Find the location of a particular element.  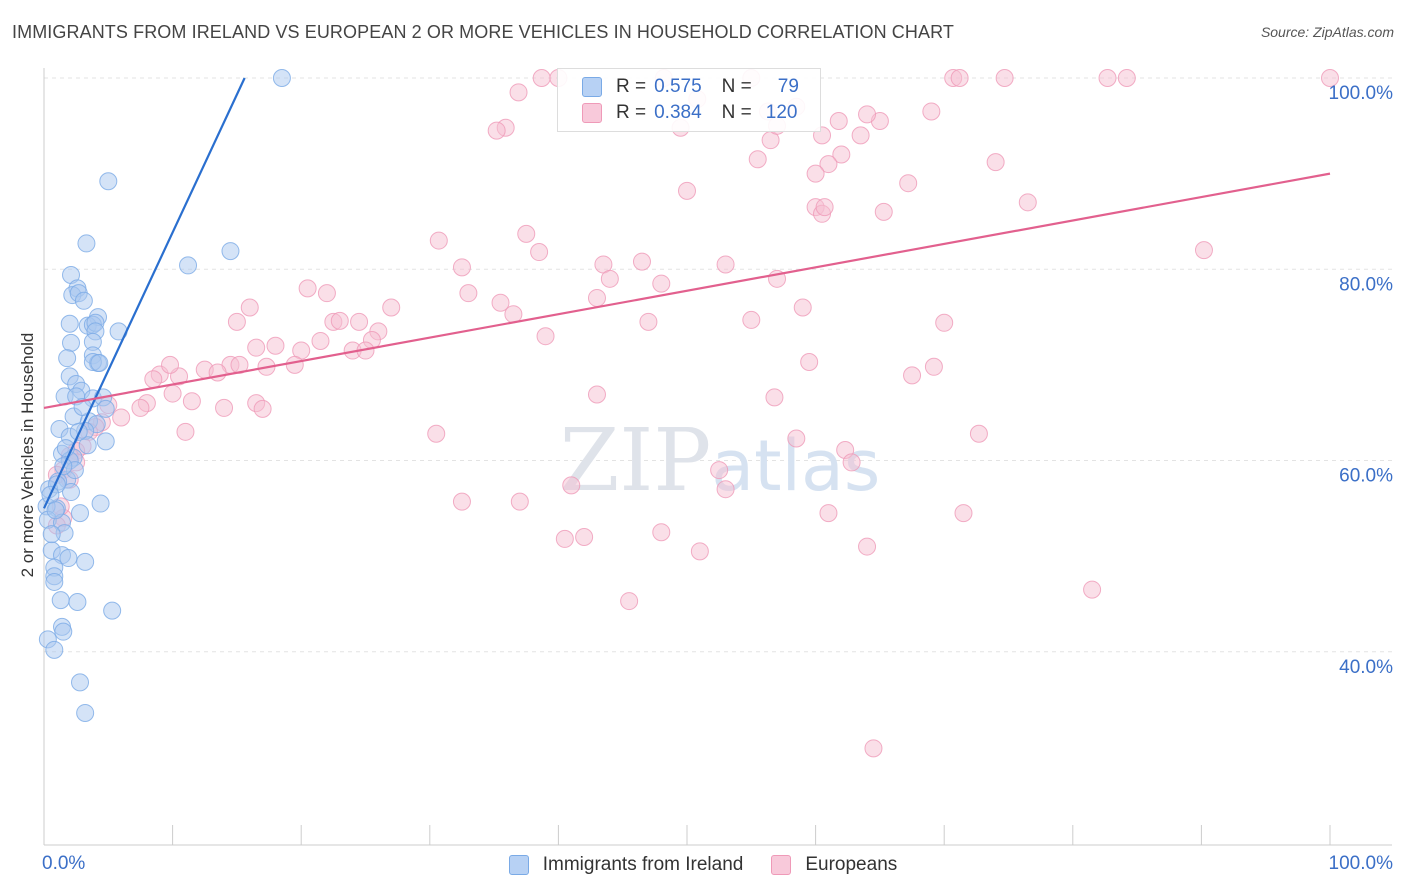

legend-item-europeans: Europeans is located at coordinates (834, 865).